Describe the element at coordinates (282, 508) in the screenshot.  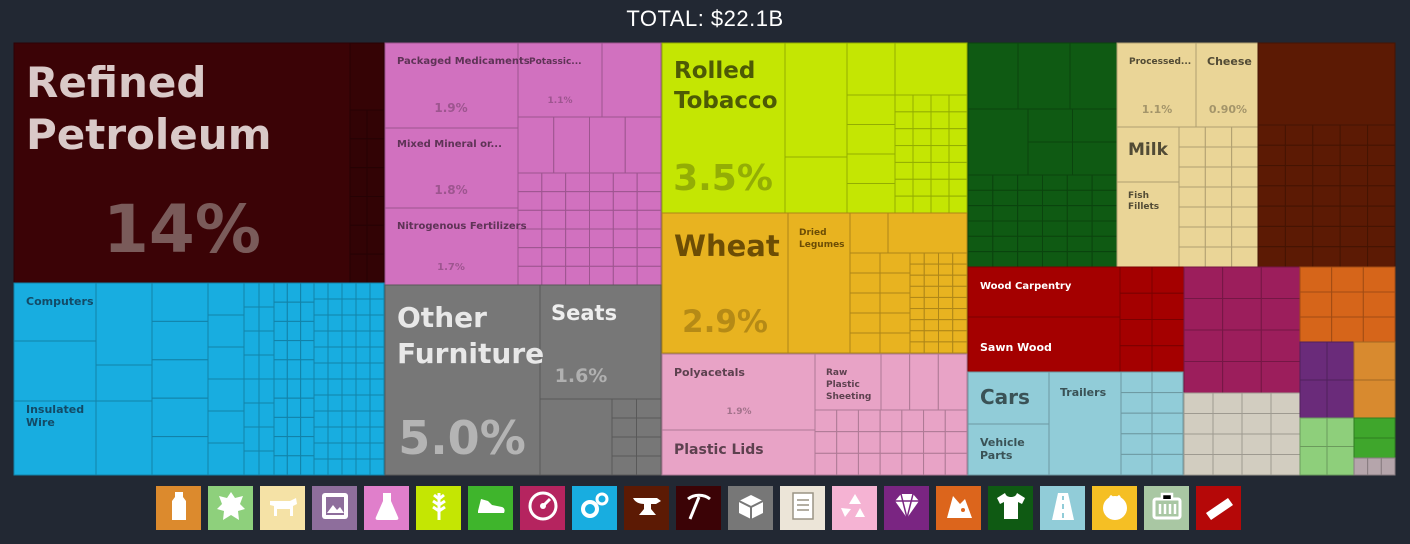
I see `legend-cow-button` at that location.